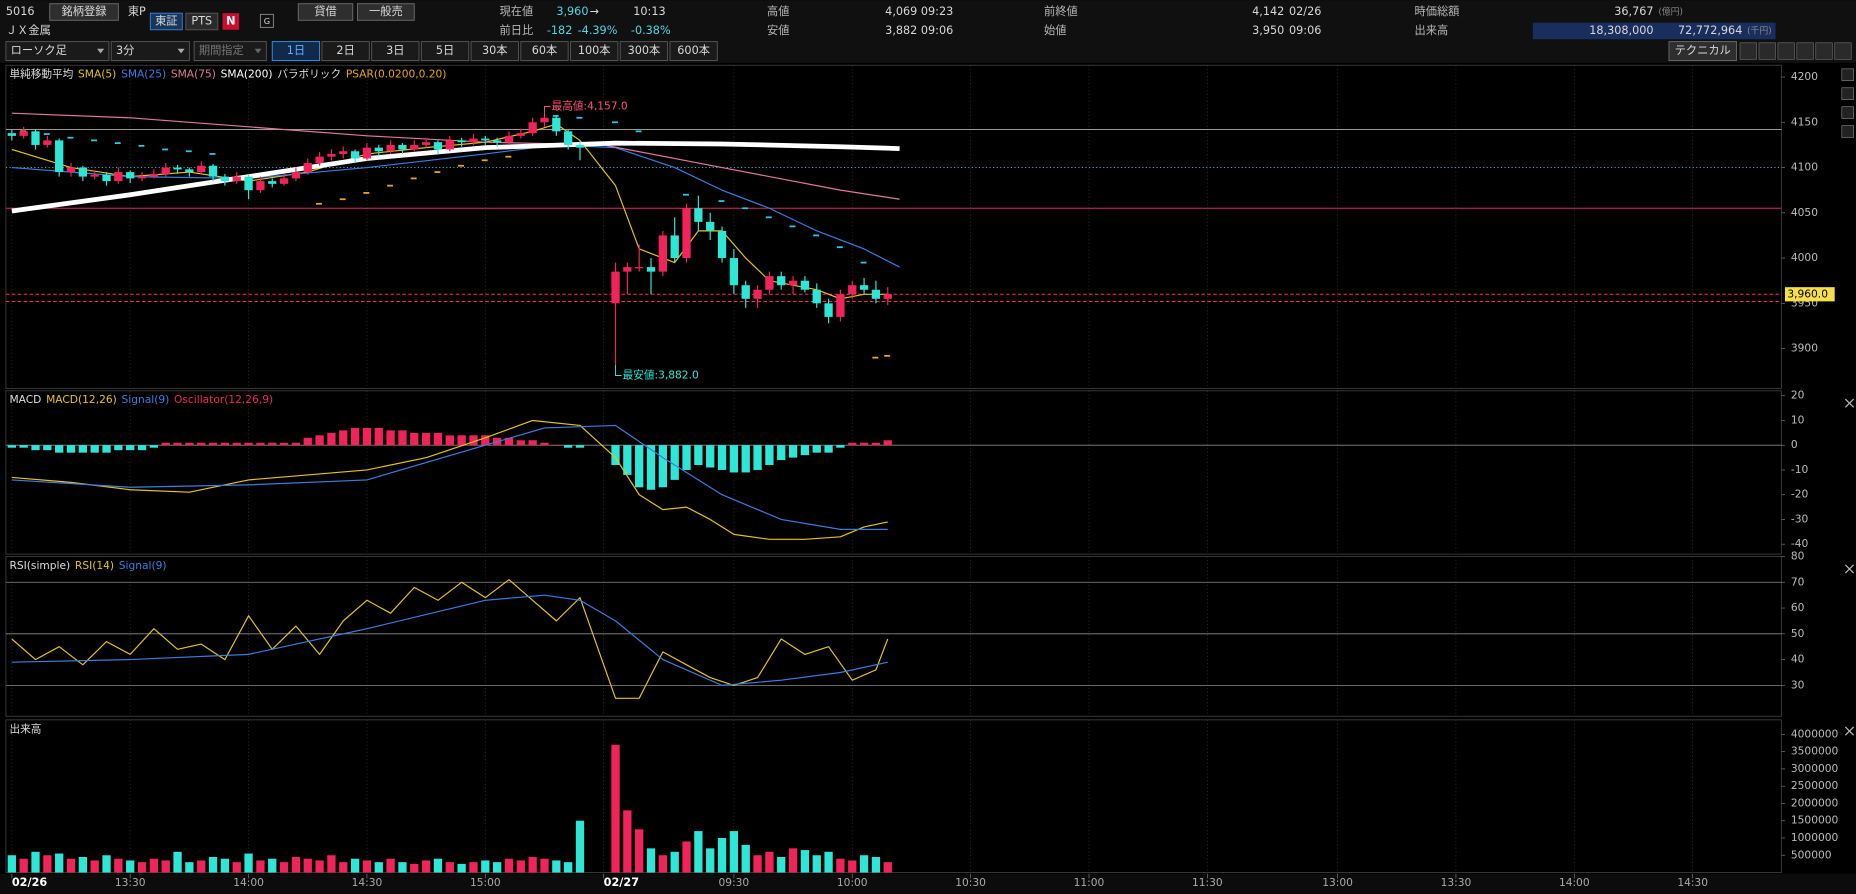 The width and height of the screenshot is (1856, 894). I want to click on y-tick-label: -40, so click(1800, 543).